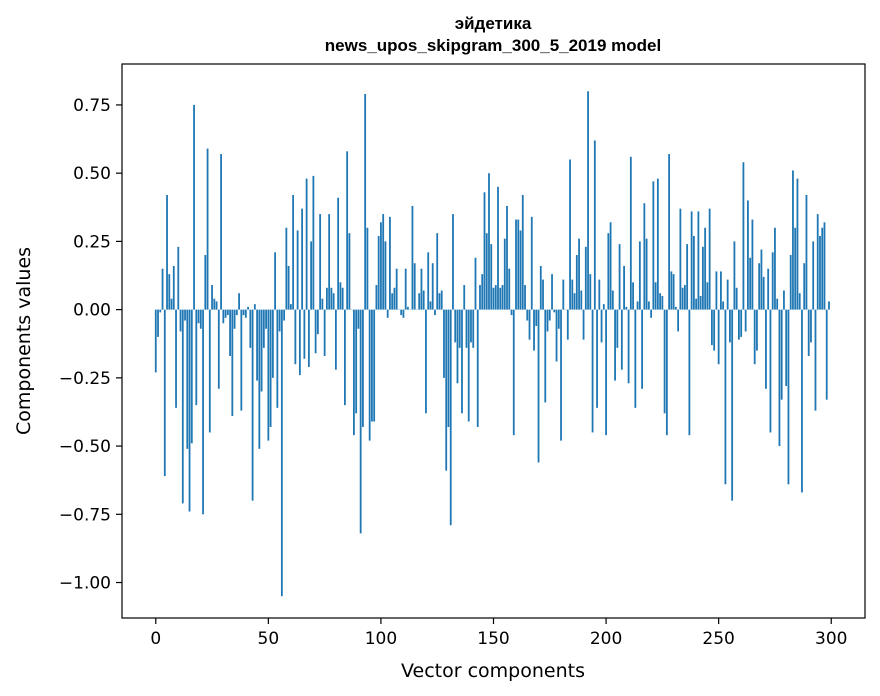 This screenshot has height=696, width=880. Describe the element at coordinates (92, 174) in the screenshot. I see `y-tick-label: 0.50` at that location.